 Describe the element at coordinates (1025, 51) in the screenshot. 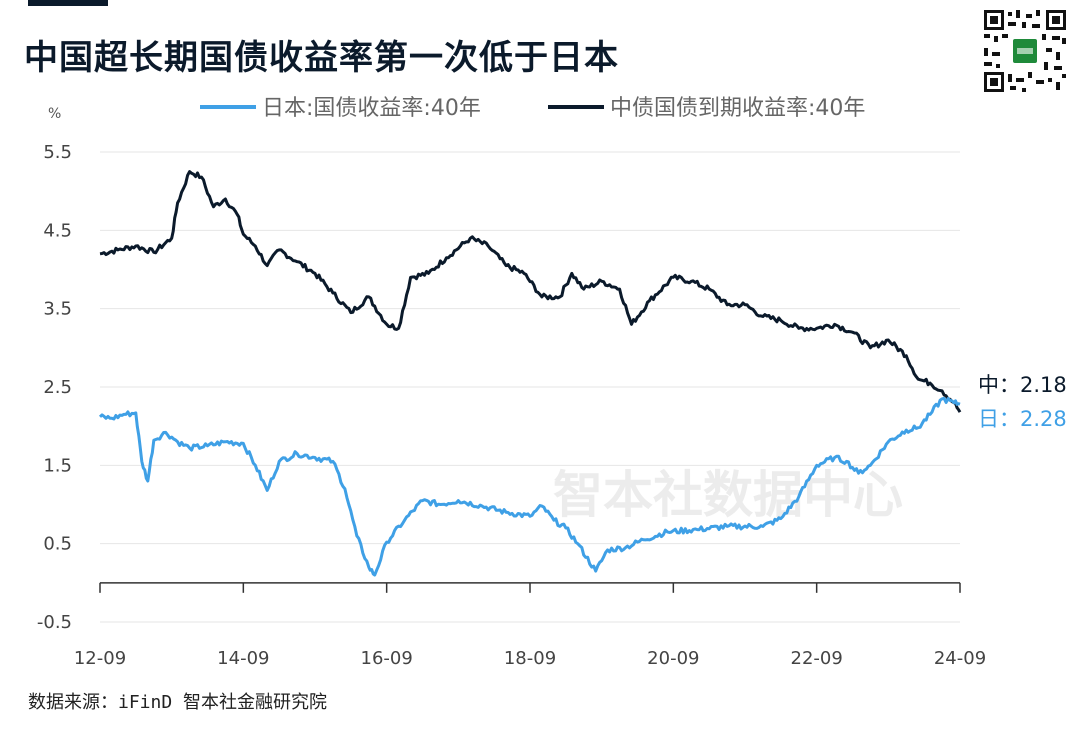

I see `qr-code-icon` at that location.